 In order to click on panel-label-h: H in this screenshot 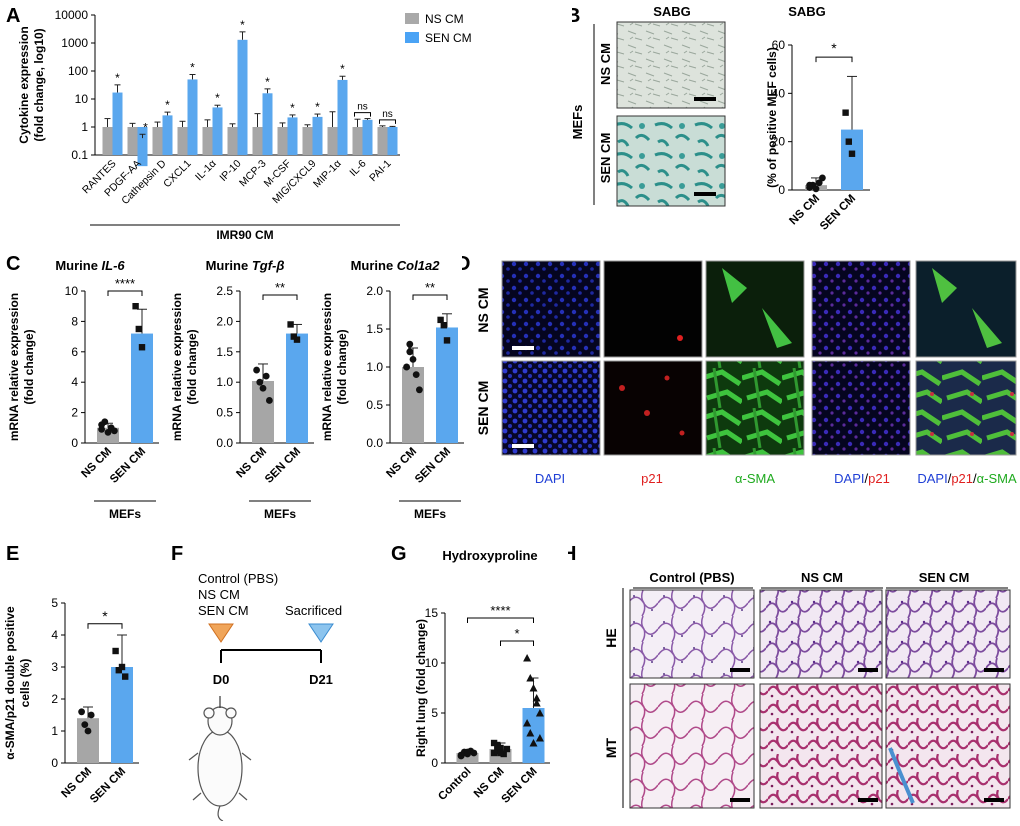, I will do `click(572, 554)`.